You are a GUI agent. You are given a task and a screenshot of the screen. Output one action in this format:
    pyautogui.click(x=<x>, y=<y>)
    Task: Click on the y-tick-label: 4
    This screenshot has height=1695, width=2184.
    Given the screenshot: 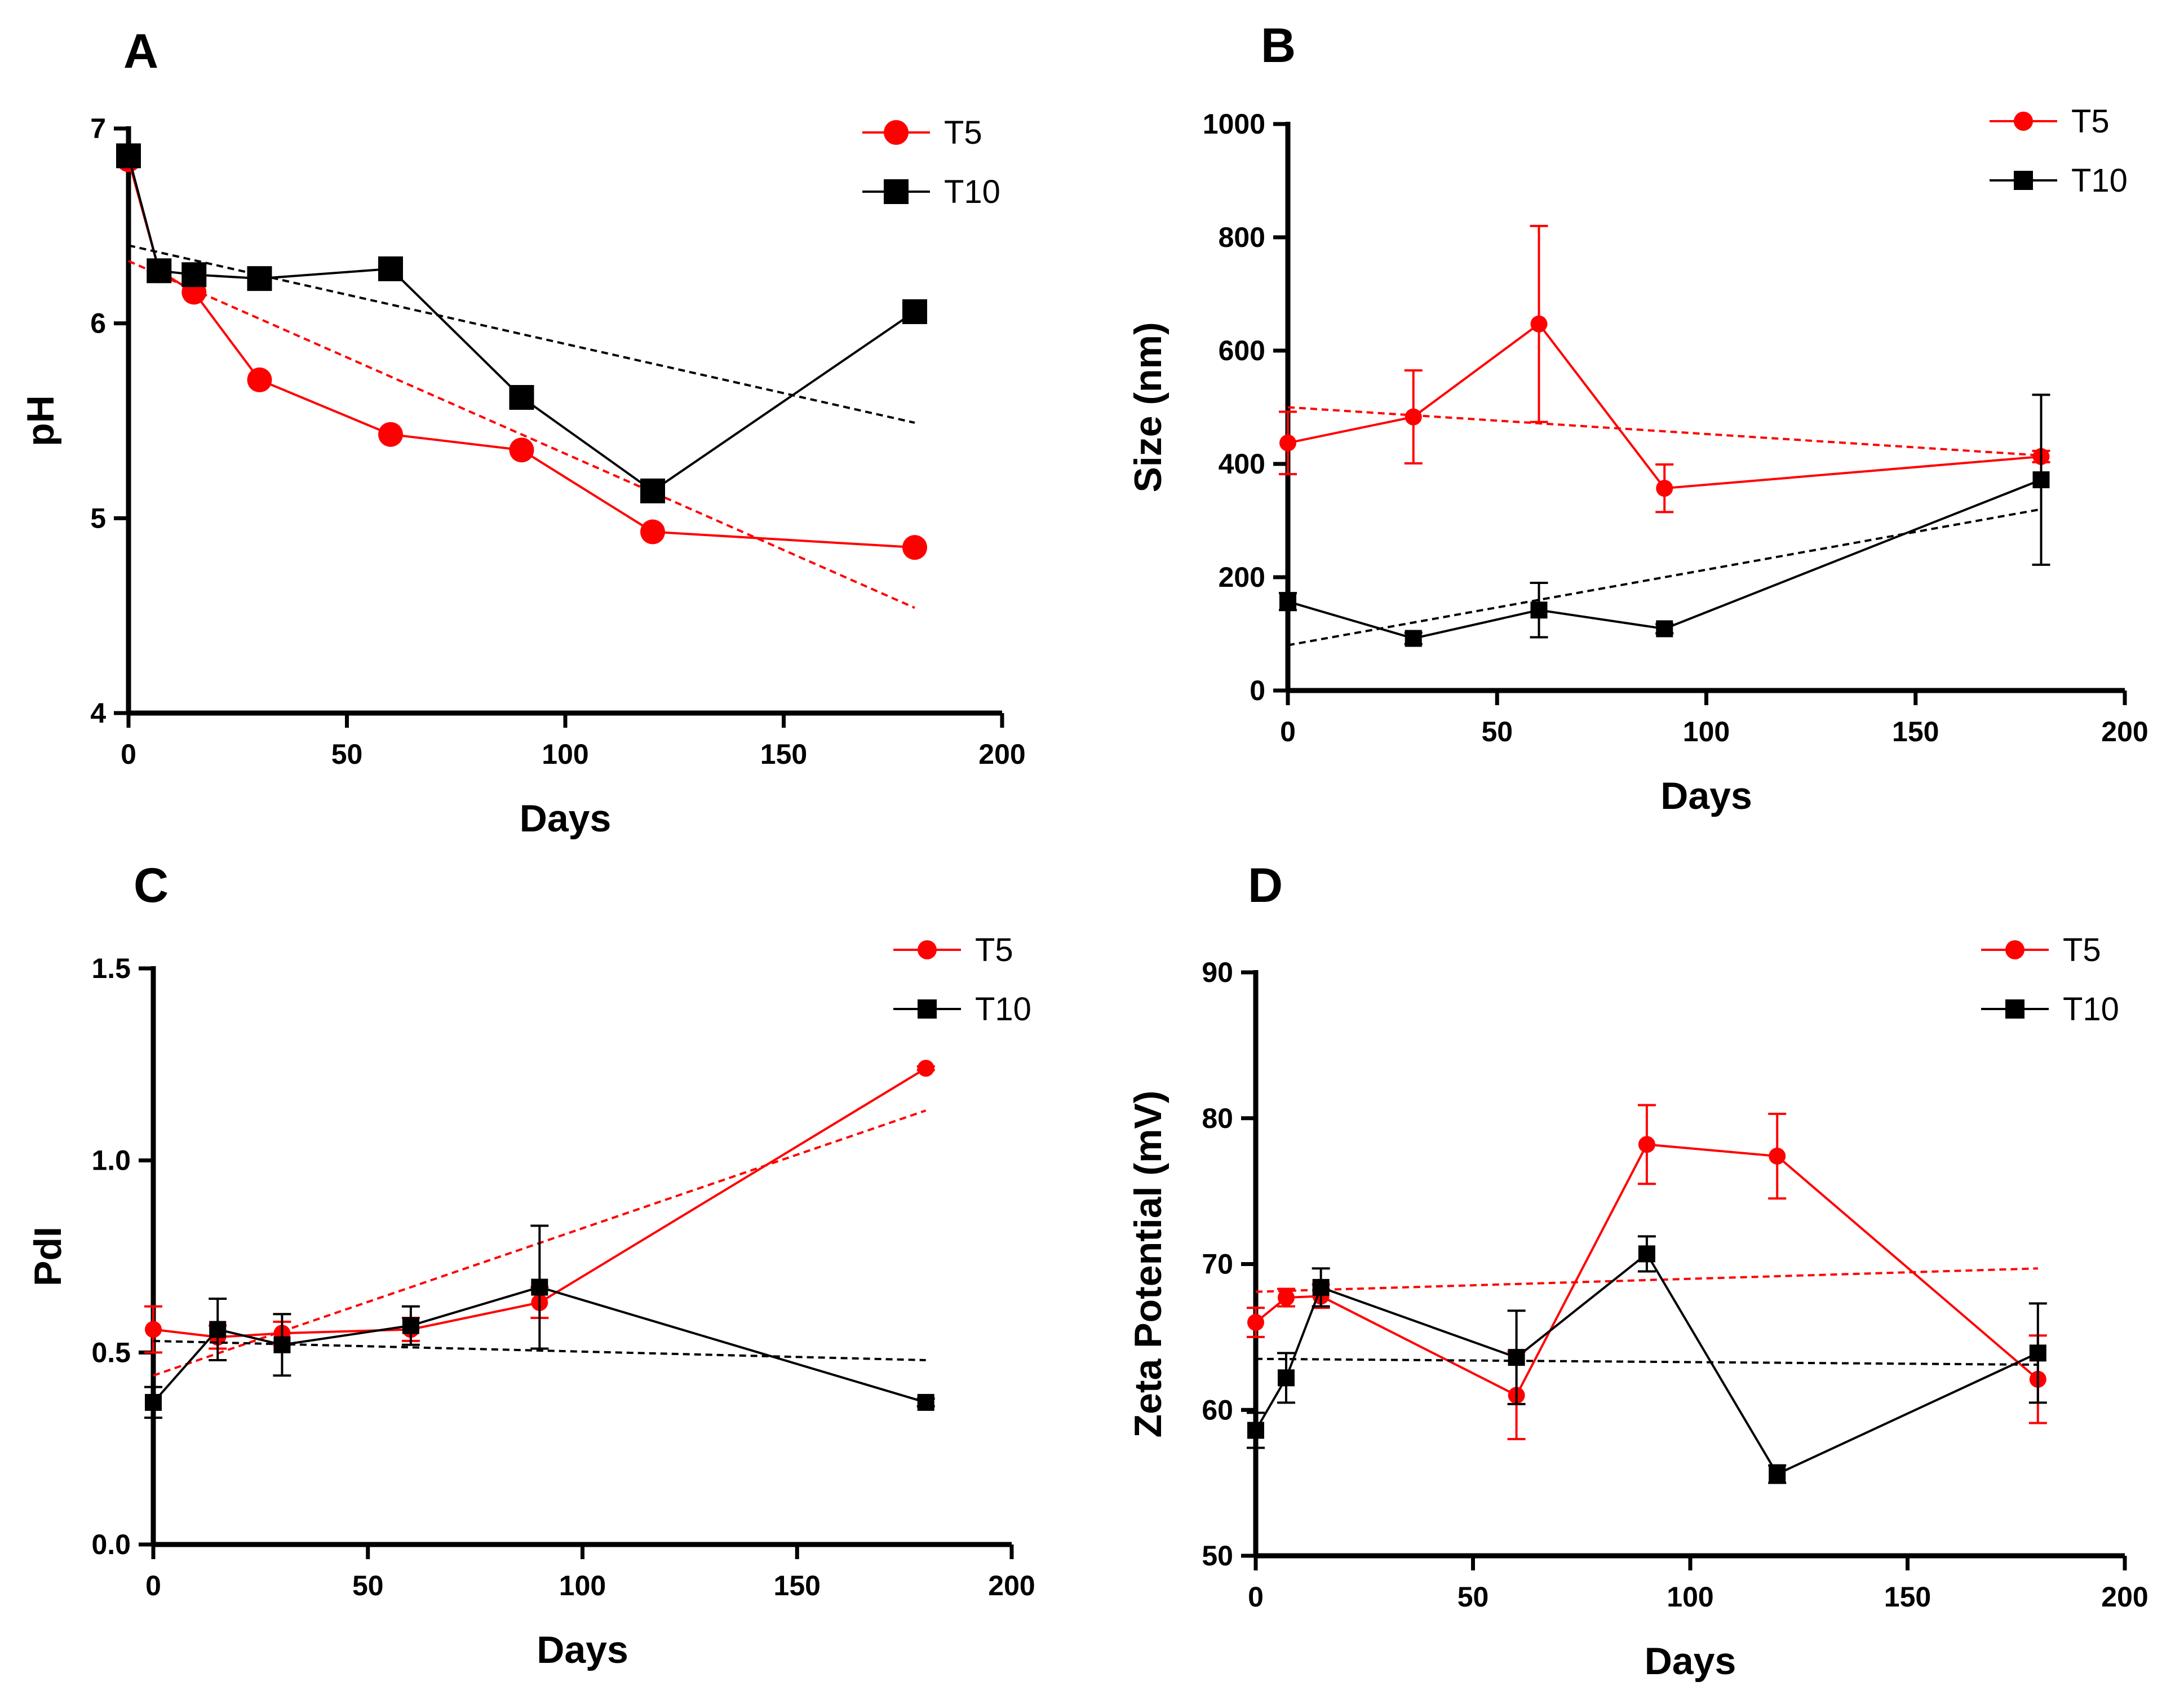 What is the action you would take?
    pyautogui.click(x=98, y=713)
    